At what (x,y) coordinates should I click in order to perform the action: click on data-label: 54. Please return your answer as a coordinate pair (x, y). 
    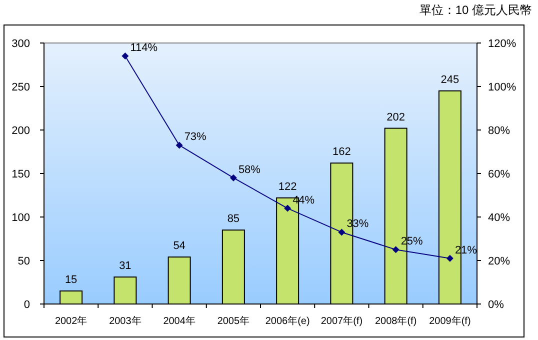
    Looking at the image, I should click on (179, 246).